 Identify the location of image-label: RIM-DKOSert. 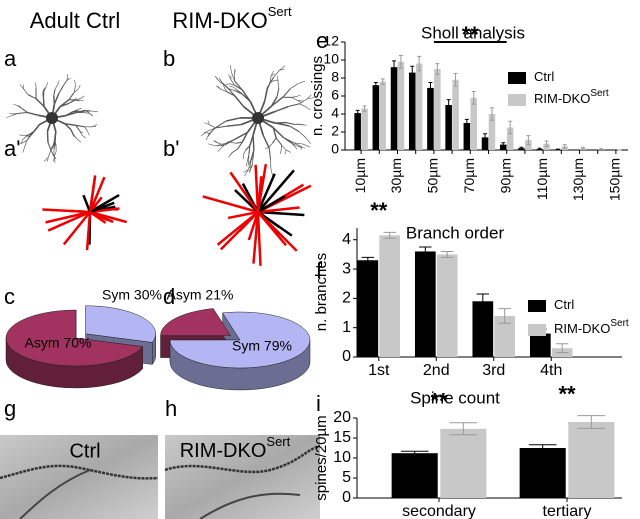
(235, 448).